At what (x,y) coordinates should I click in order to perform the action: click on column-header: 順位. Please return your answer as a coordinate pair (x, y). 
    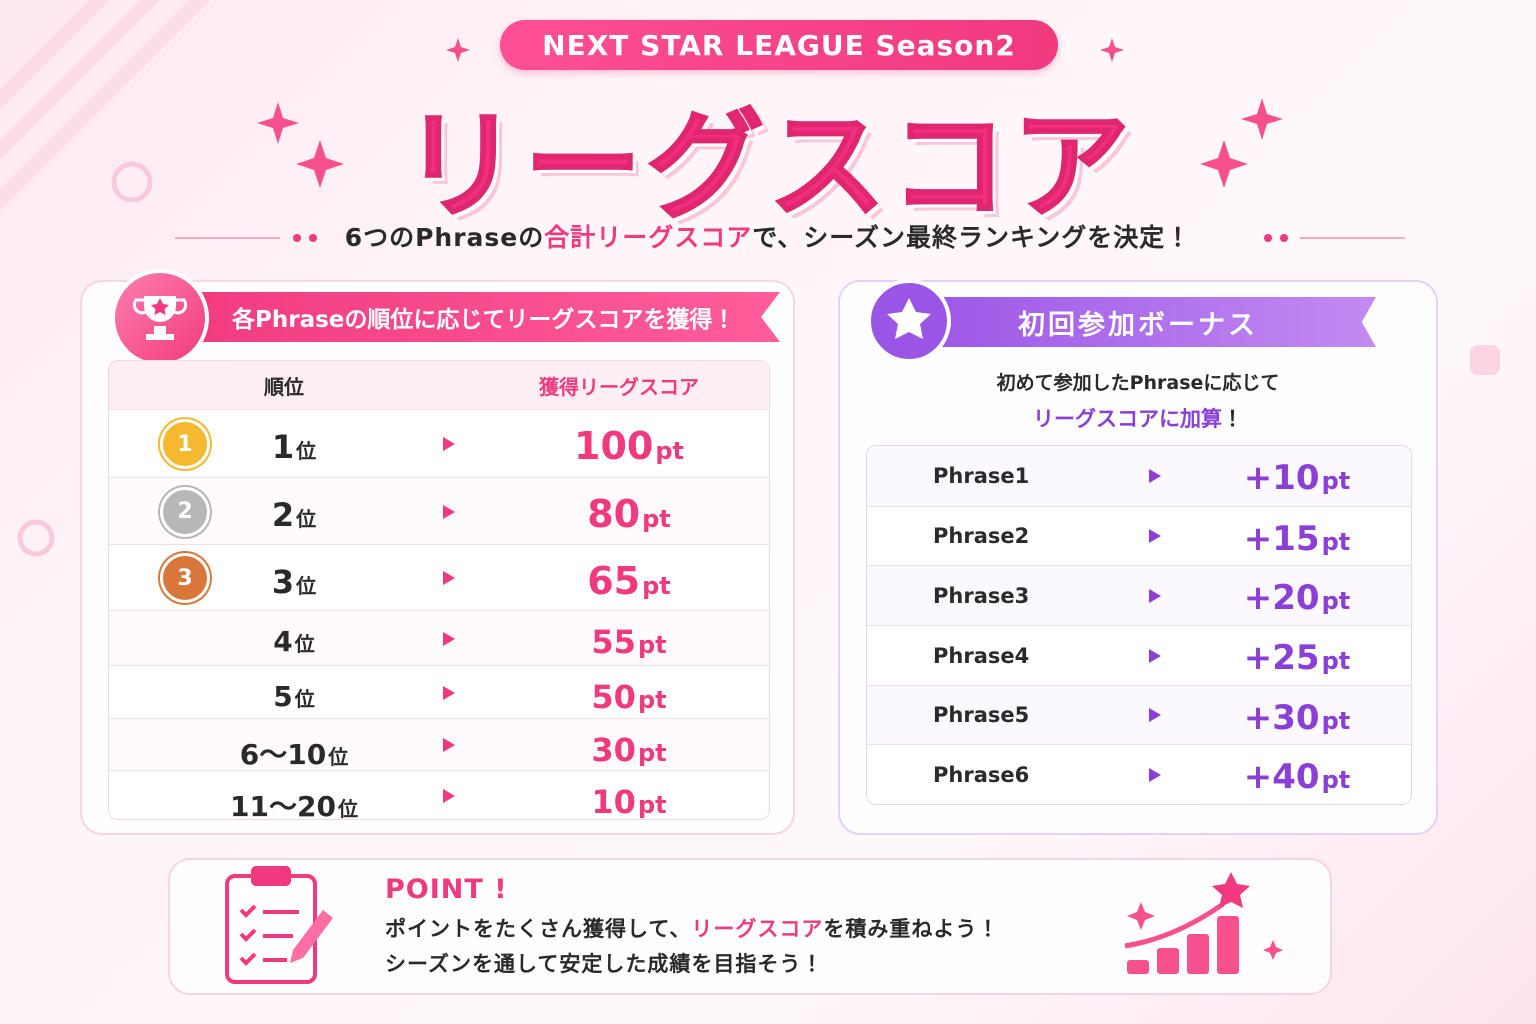
    Looking at the image, I should click on (284, 386).